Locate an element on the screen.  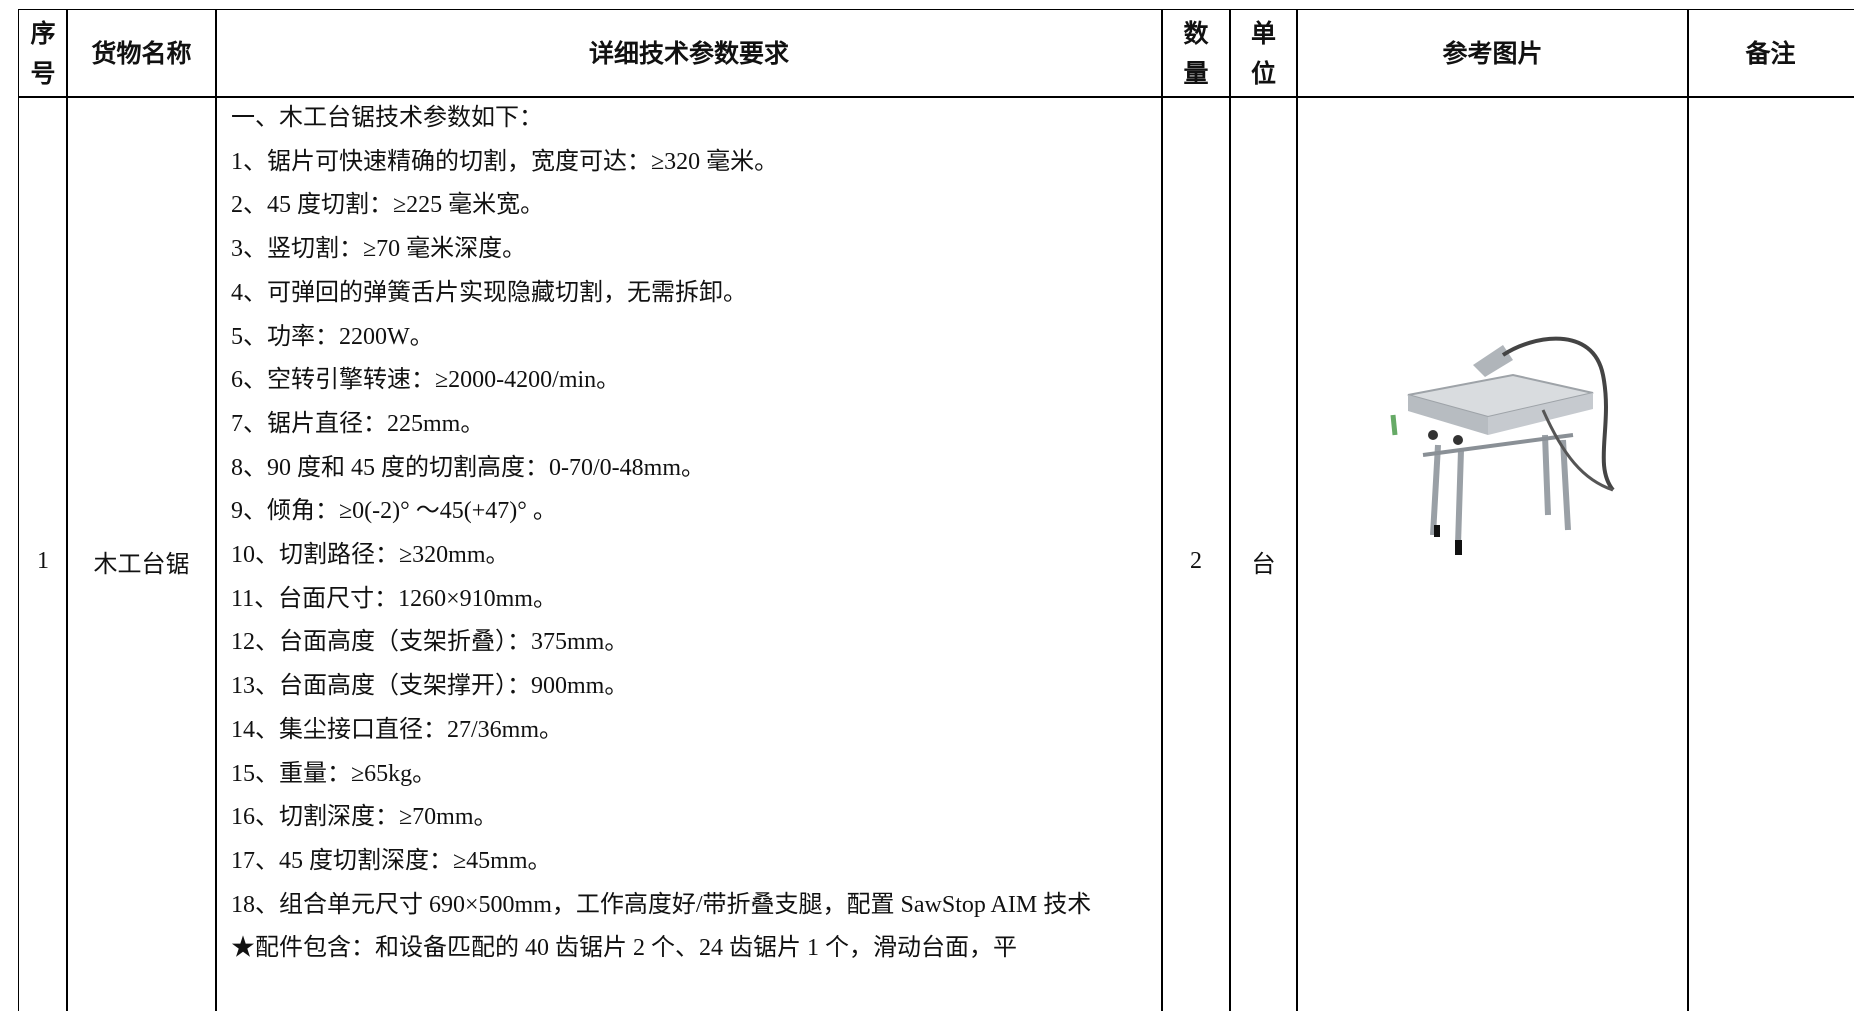
spec-line: 9、倾角：≥0(-2)° ～45(+47)° 。 is located at coordinates (394, 511).